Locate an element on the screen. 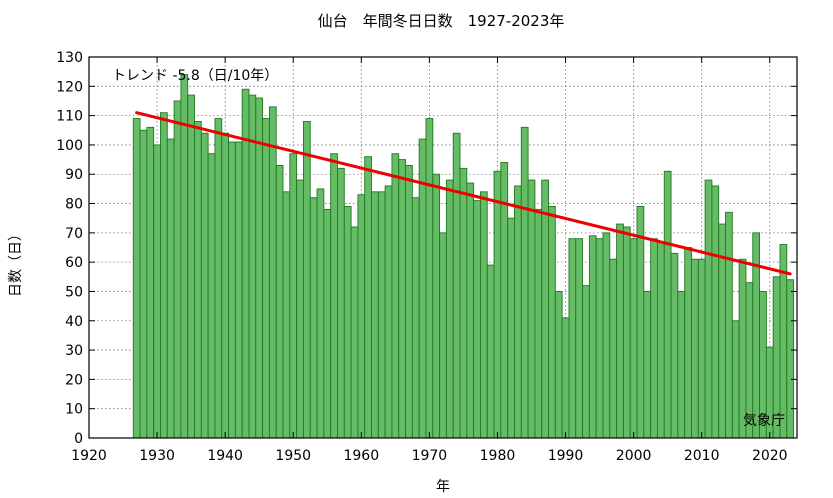  bar-1962 is located at coordinates (375, 315).